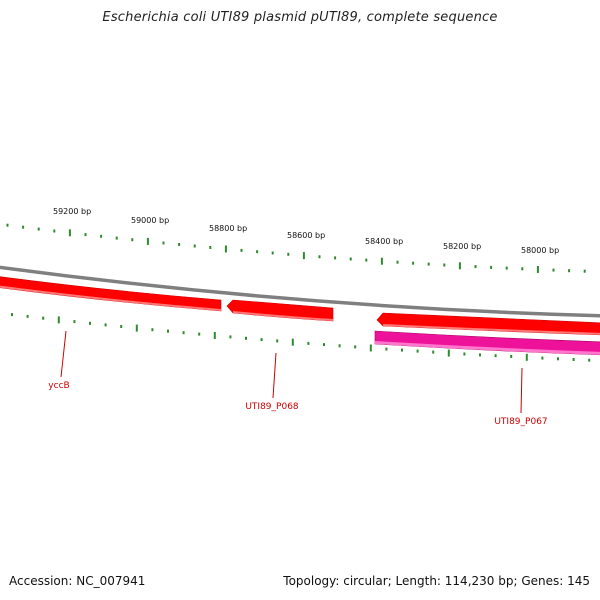 This screenshot has height=600, width=600. What do you see at coordinates (521, 390) in the screenshot?
I see `label-leader-UTI89_P067` at bounding box center [521, 390].